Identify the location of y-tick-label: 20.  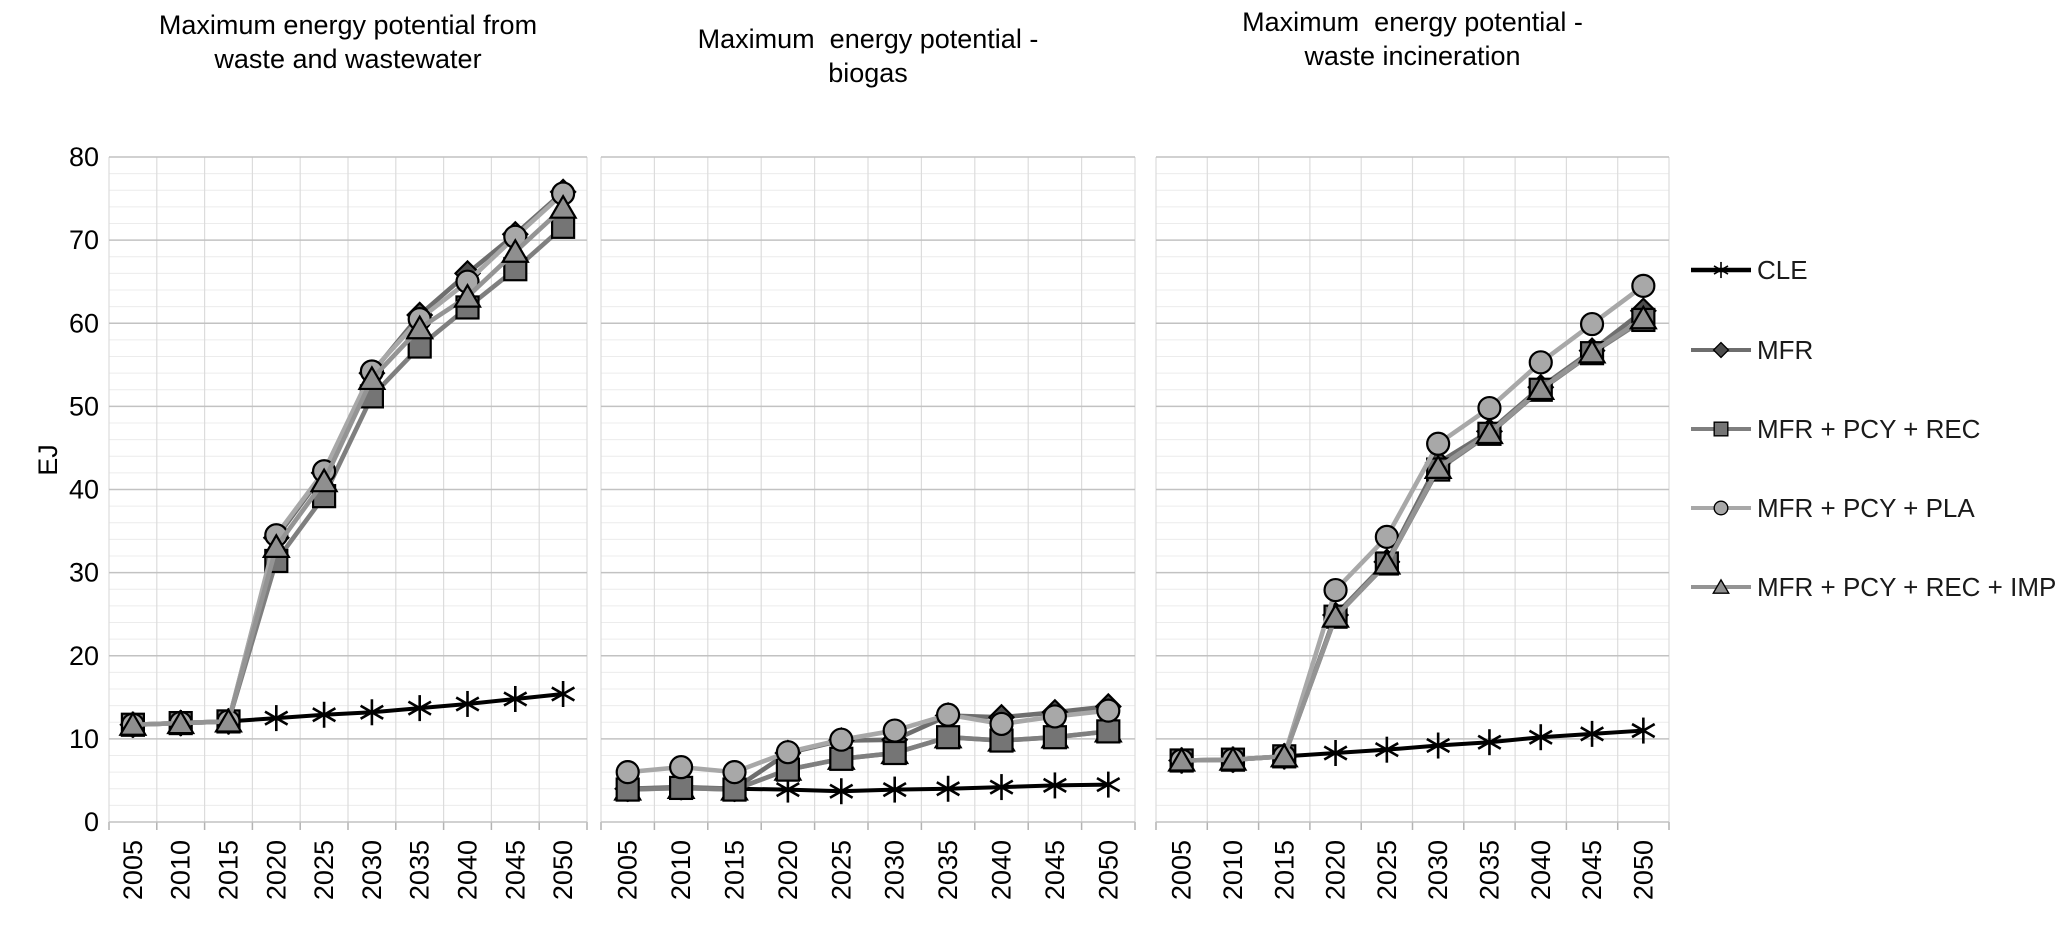
(84, 656).